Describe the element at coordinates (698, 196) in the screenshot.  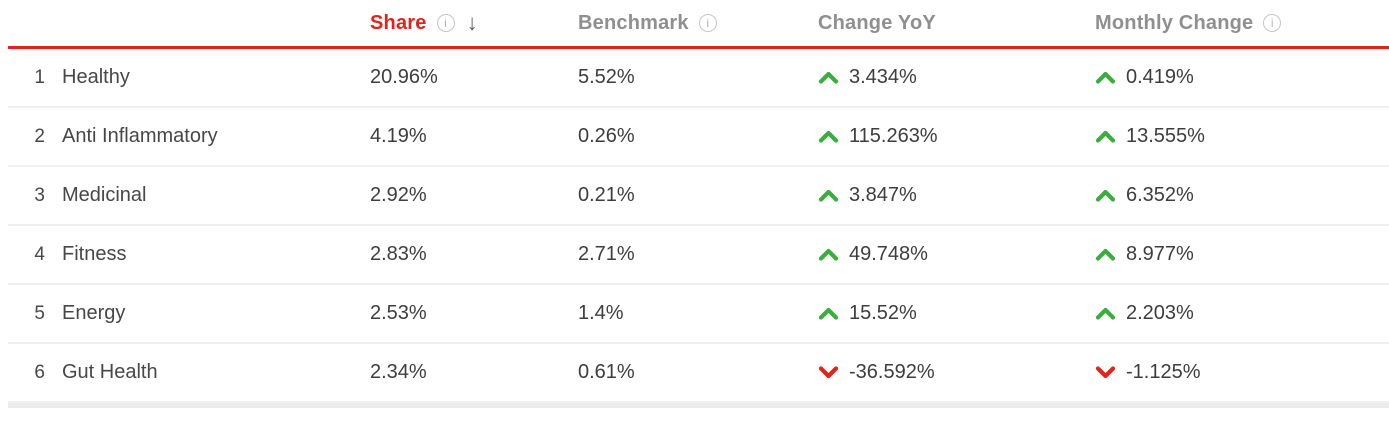
I see `table-row: 3 Medicinal 2.92% 0.21% 3.847% 6.352%` at that location.